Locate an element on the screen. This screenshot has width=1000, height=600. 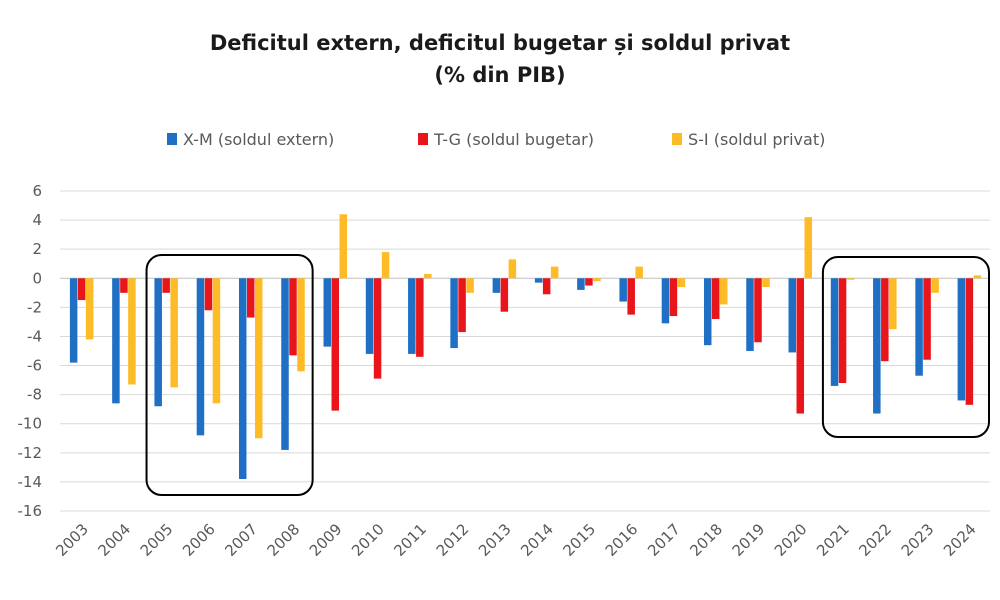
y-tick-label: -12 is located at coordinates (30, 453).